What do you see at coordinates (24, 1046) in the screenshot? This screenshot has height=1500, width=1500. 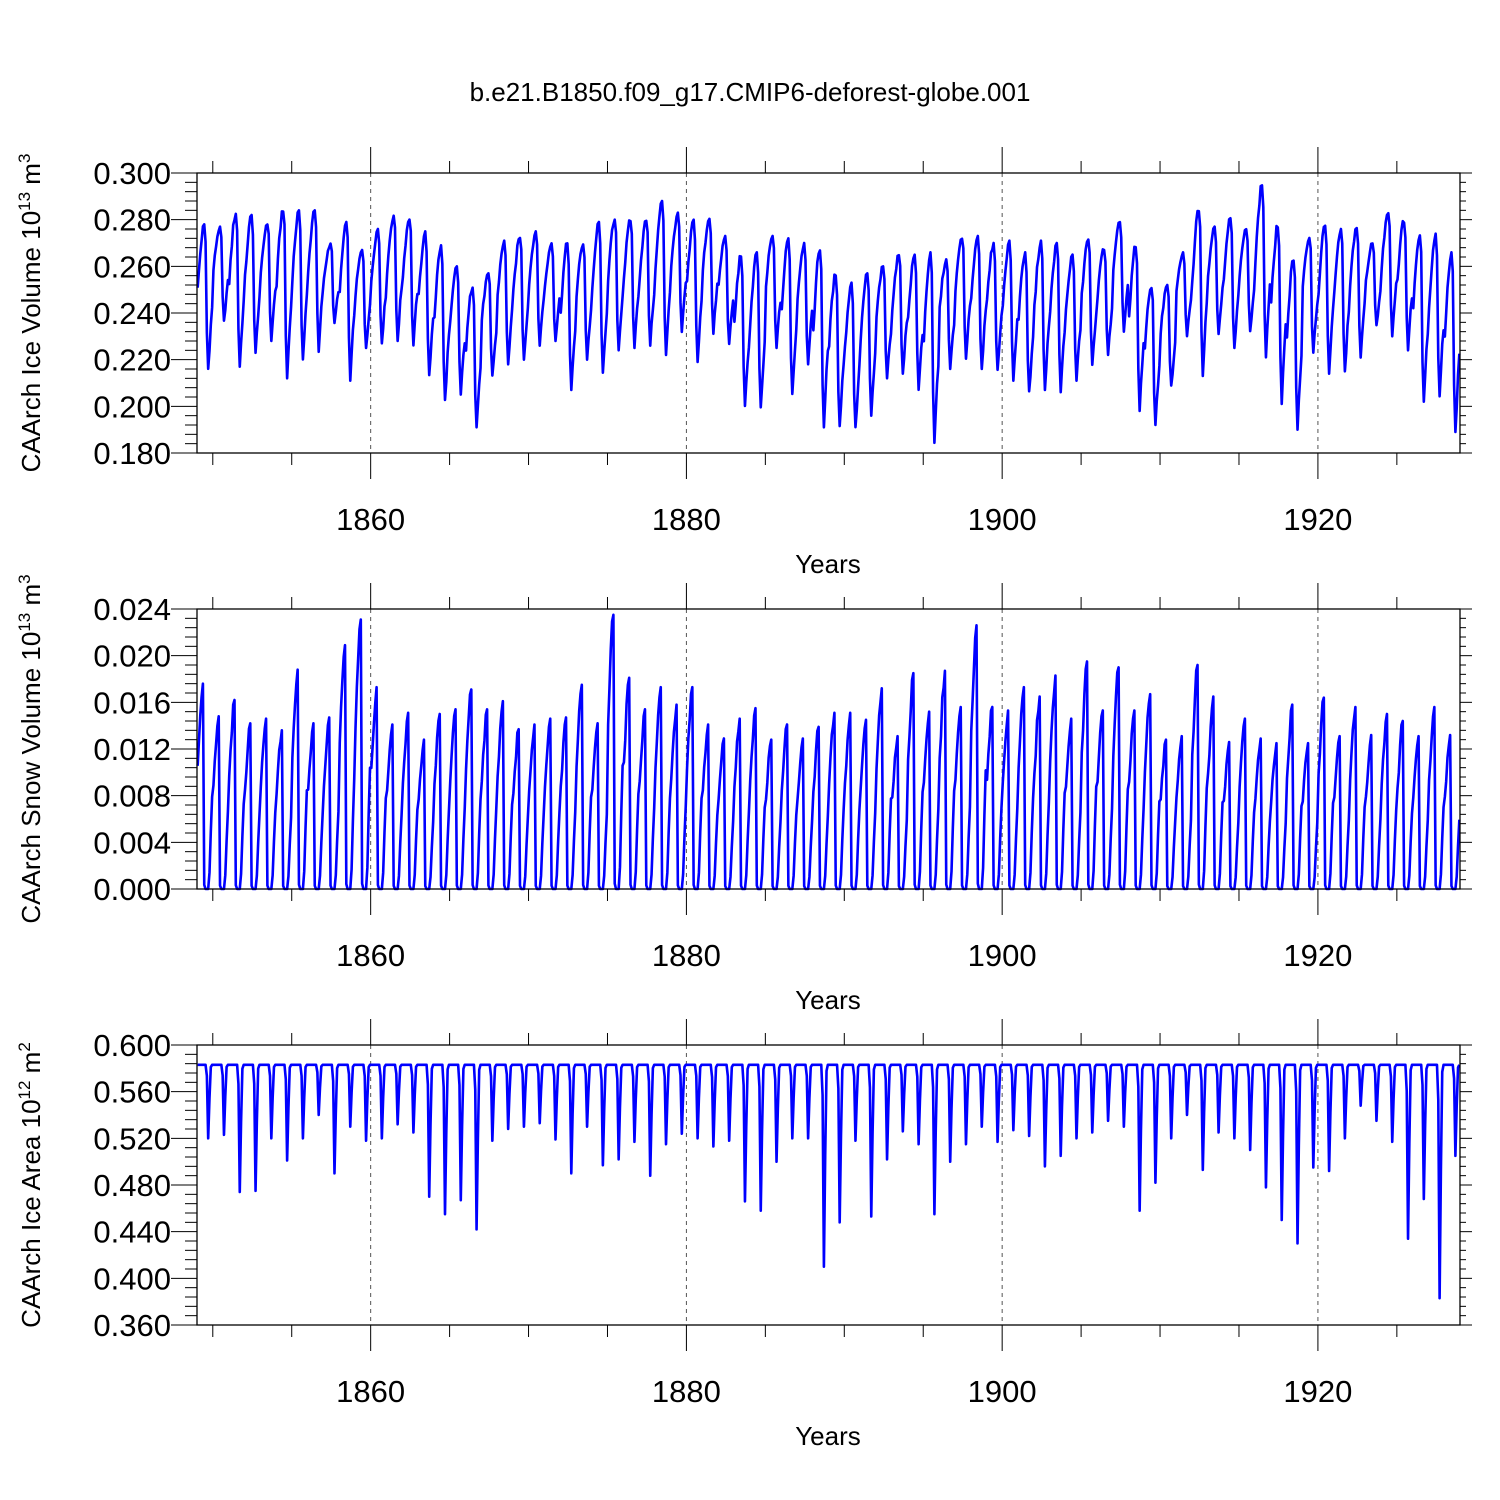 I see `y-axis-title-superscript: 2` at bounding box center [24, 1046].